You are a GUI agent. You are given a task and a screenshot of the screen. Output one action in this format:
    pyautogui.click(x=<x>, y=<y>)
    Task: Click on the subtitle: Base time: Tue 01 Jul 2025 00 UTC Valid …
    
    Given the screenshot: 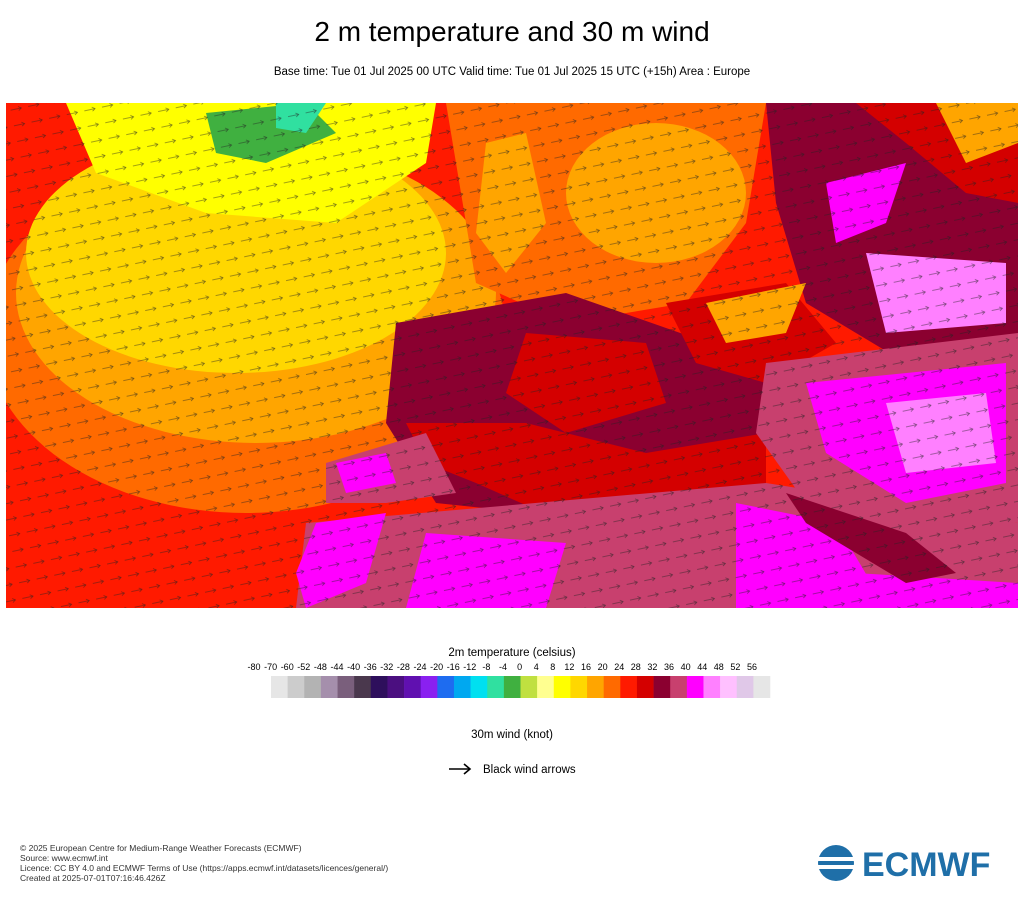 What is the action you would take?
    pyautogui.click(x=512, y=72)
    